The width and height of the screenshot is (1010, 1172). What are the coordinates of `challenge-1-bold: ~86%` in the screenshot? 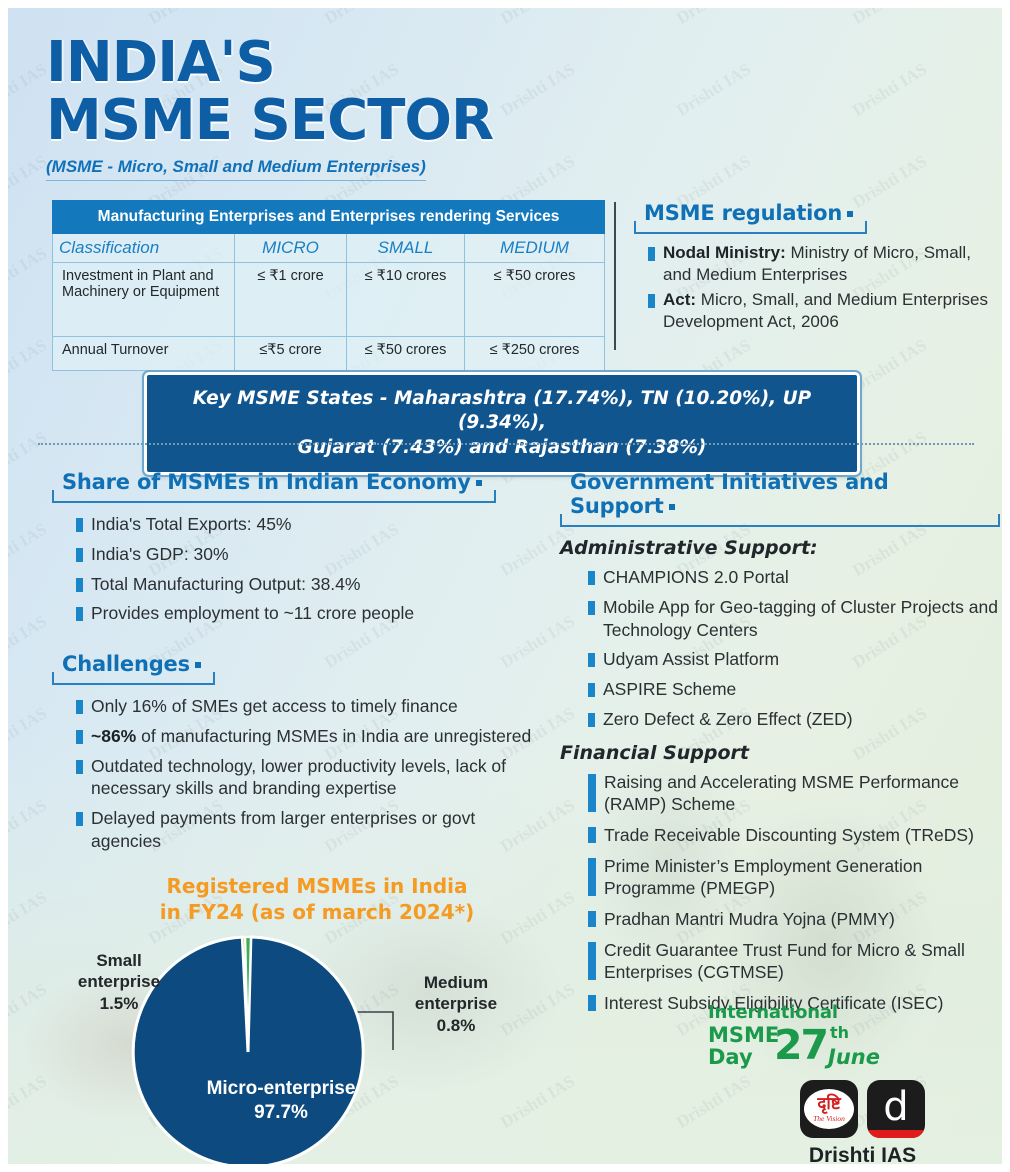 It's located at (114, 735).